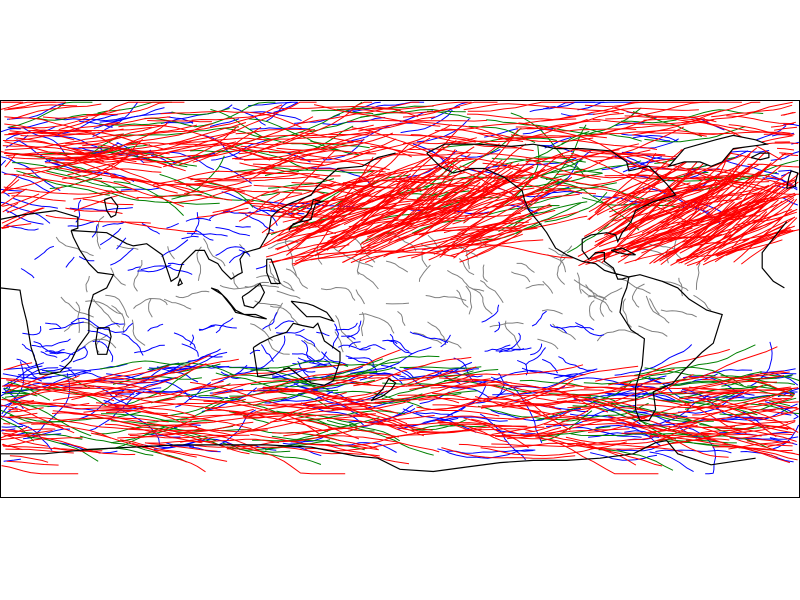 This screenshot has width=800, height=600. I want to click on coastline-south-america, so click(671, 348).